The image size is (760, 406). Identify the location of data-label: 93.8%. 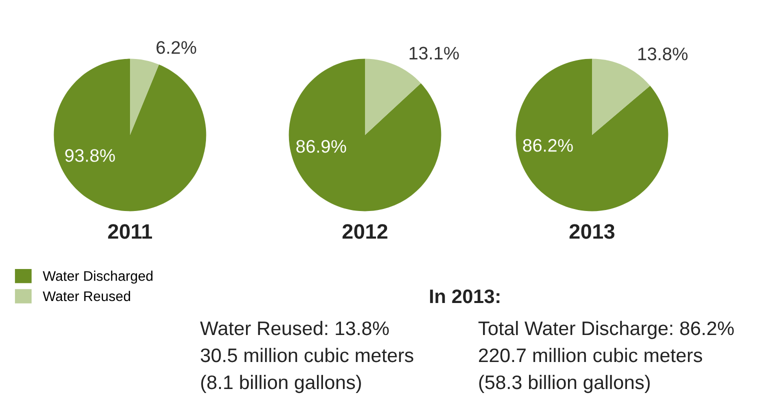
(90, 155).